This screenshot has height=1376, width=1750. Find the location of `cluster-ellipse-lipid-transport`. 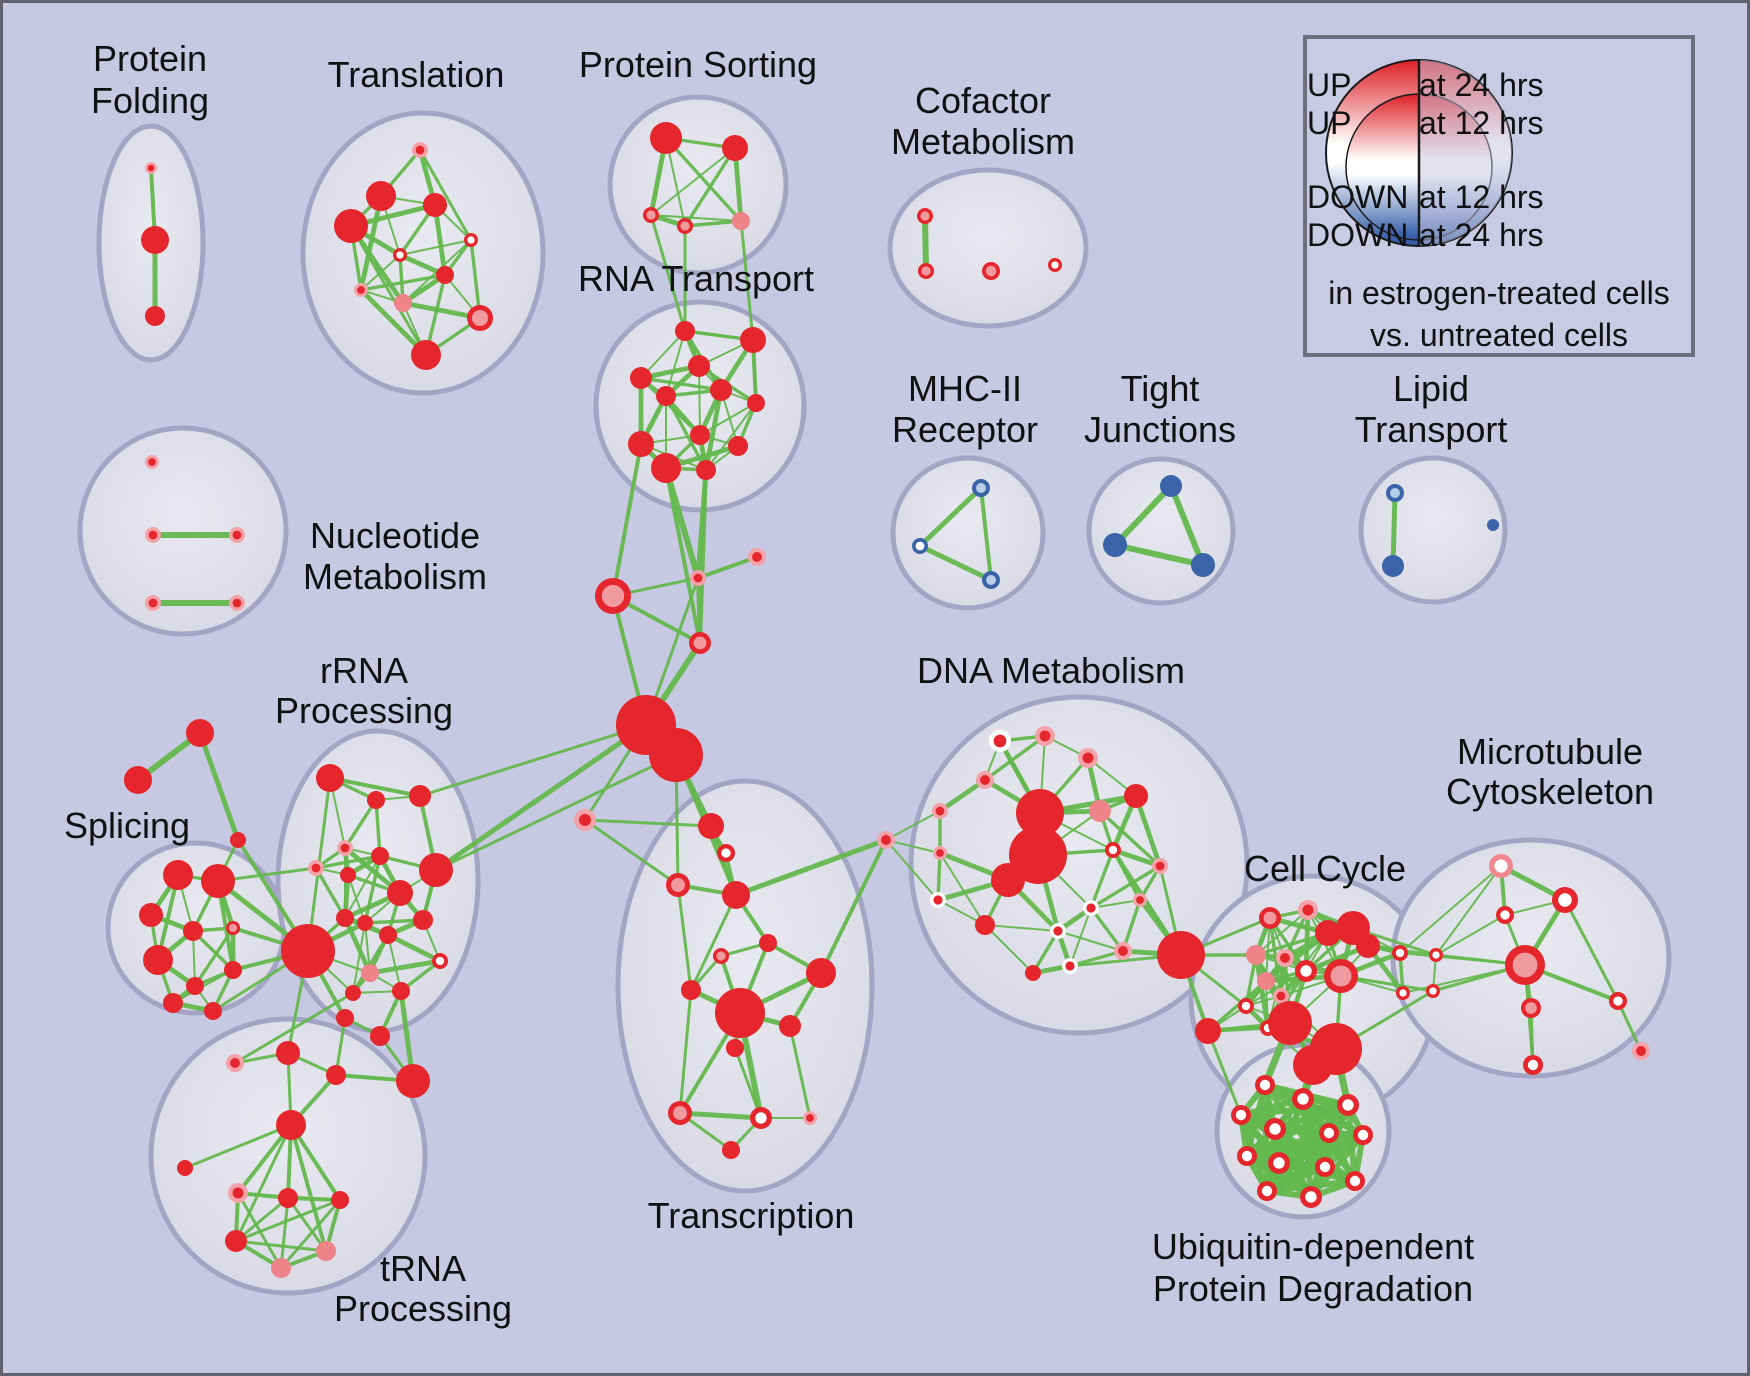

cluster-ellipse-lipid-transport is located at coordinates (1433, 530).